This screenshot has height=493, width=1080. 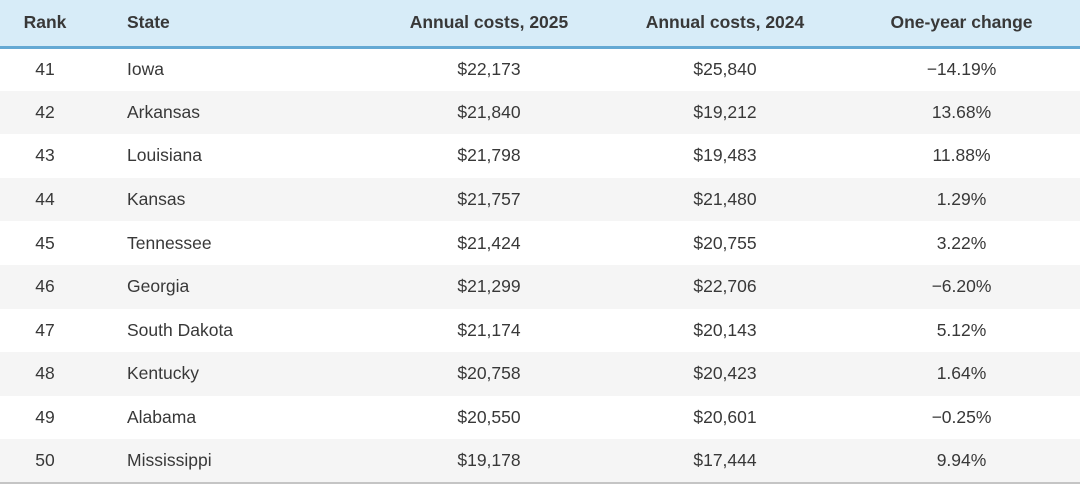 What do you see at coordinates (540, 331) in the screenshot?
I see `table-row: 47 South Dakota $21,174 $20,143 5.12%` at bounding box center [540, 331].